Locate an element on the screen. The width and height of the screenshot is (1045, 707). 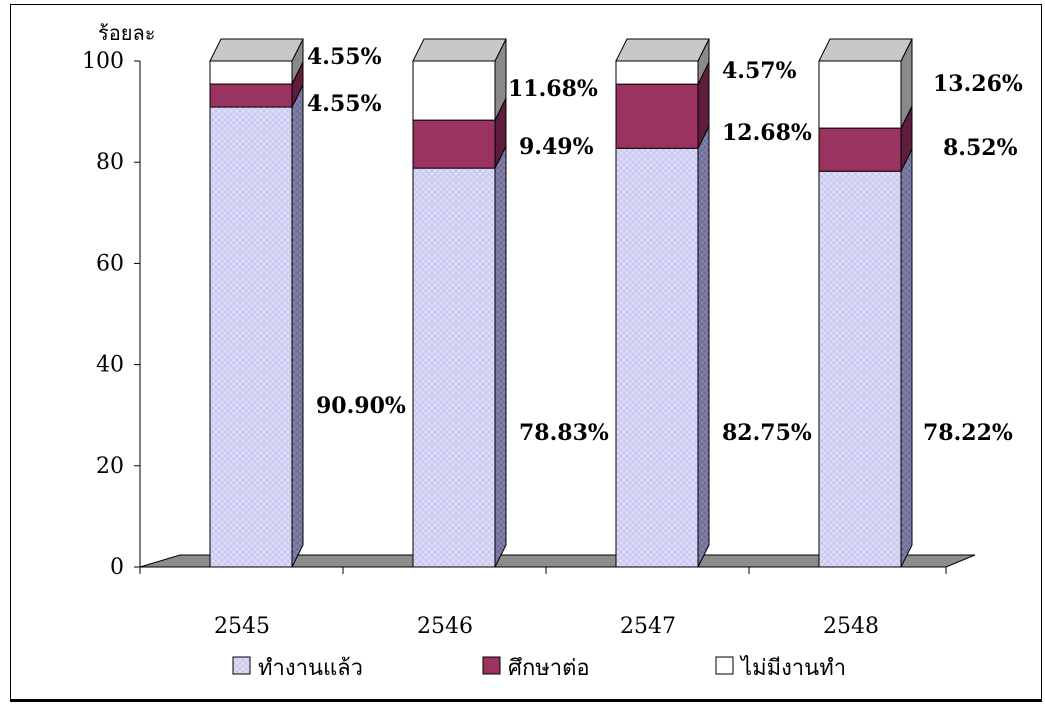
y-tick-label: 0 is located at coordinates (117, 567).